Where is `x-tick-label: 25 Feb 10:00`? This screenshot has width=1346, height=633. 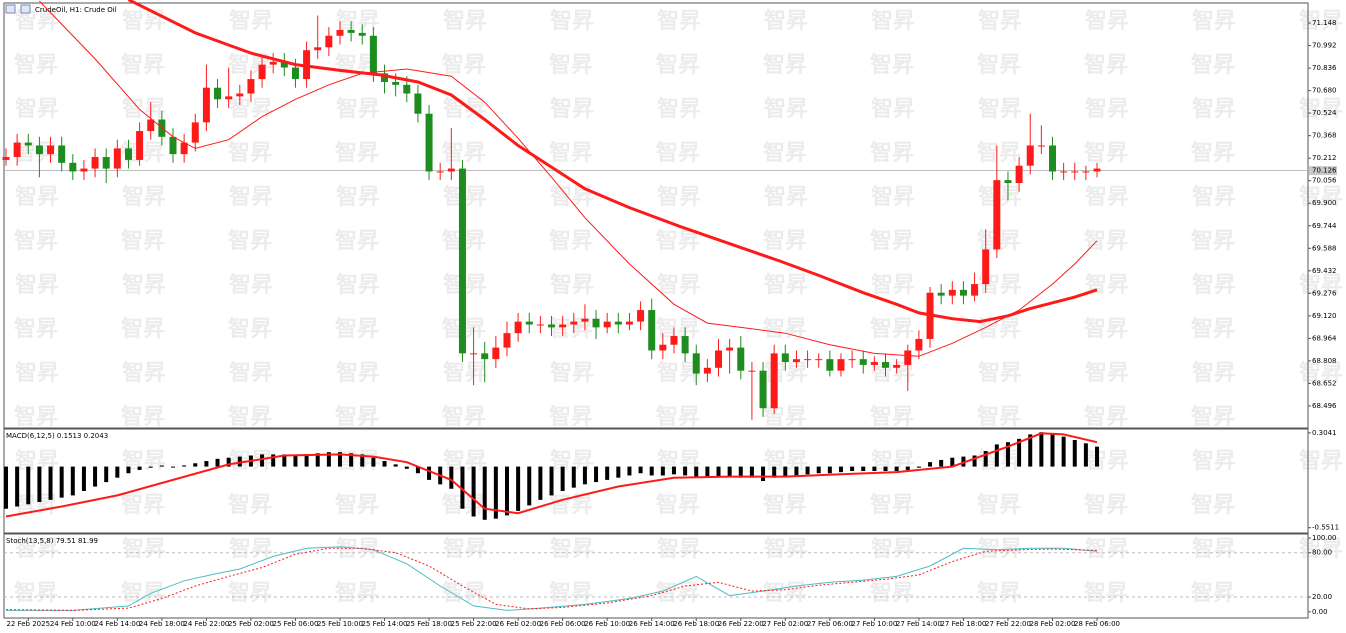
x-tick-label: 25 Feb 10:00 is located at coordinates (340, 624).